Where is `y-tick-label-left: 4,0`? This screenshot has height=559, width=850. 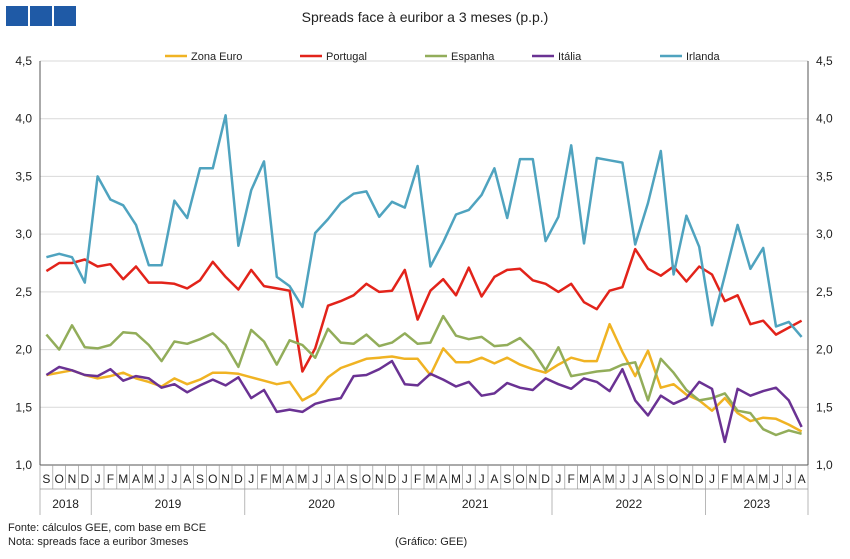
y-tick-label-left: 4,0 is located at coordinates (23, 119).